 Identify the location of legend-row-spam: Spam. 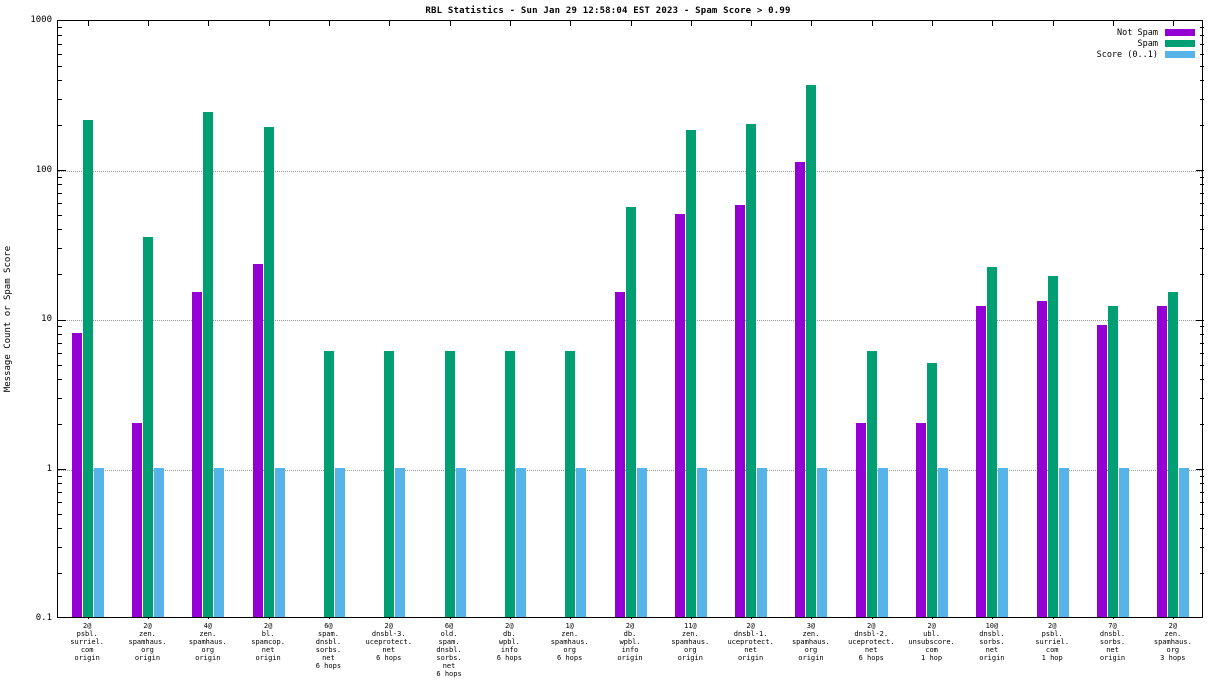
(1146, 43).